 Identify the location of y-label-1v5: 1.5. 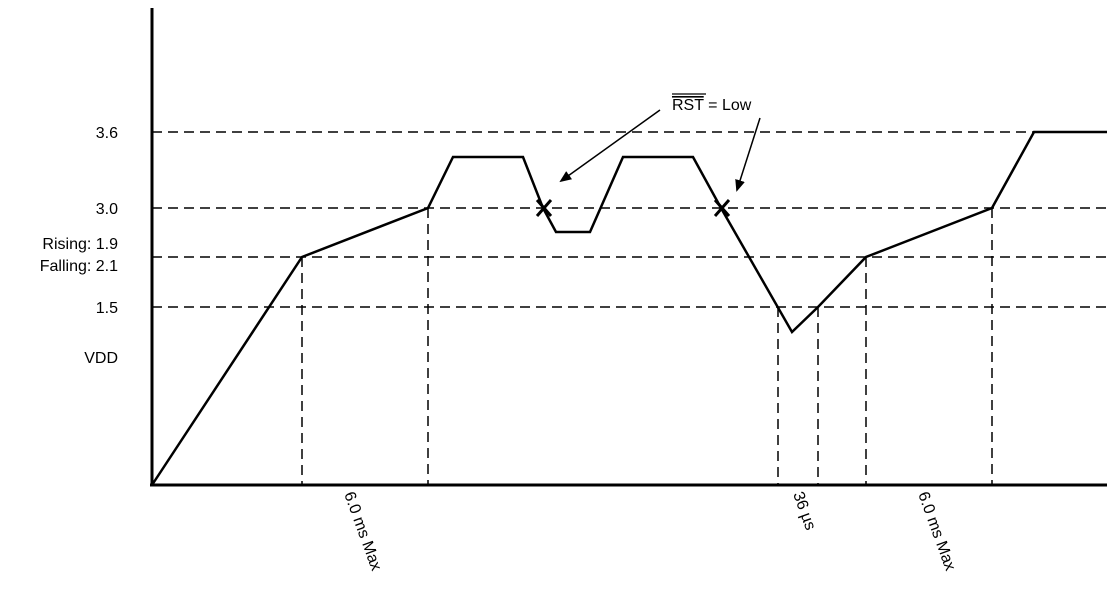
(107, 308).